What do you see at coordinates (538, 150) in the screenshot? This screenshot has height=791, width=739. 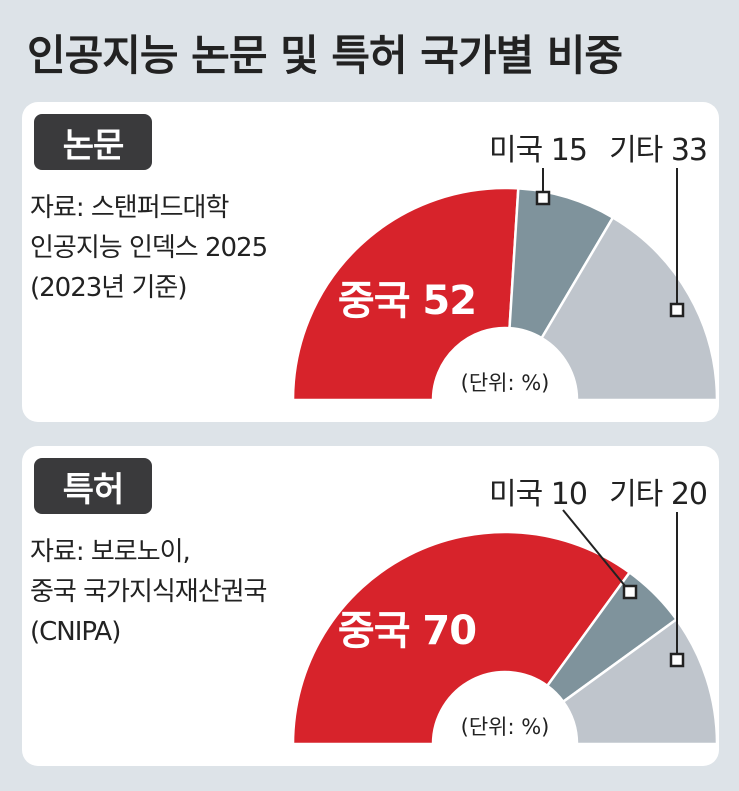 I see `usa-label: 미국 15` at bounding box center [538, 150].